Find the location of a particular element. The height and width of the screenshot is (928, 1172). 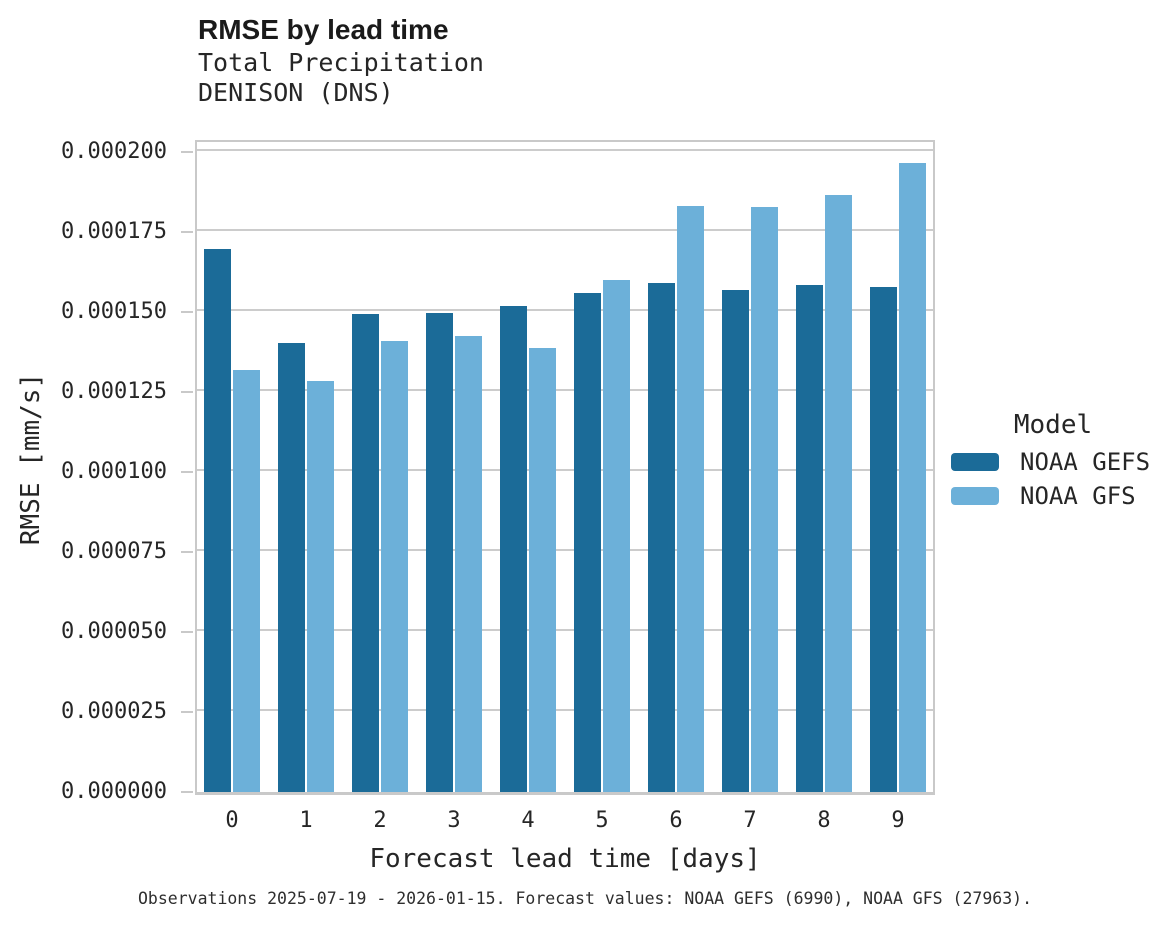

x-tick-label: 9 is located at coordinates (898, 820).